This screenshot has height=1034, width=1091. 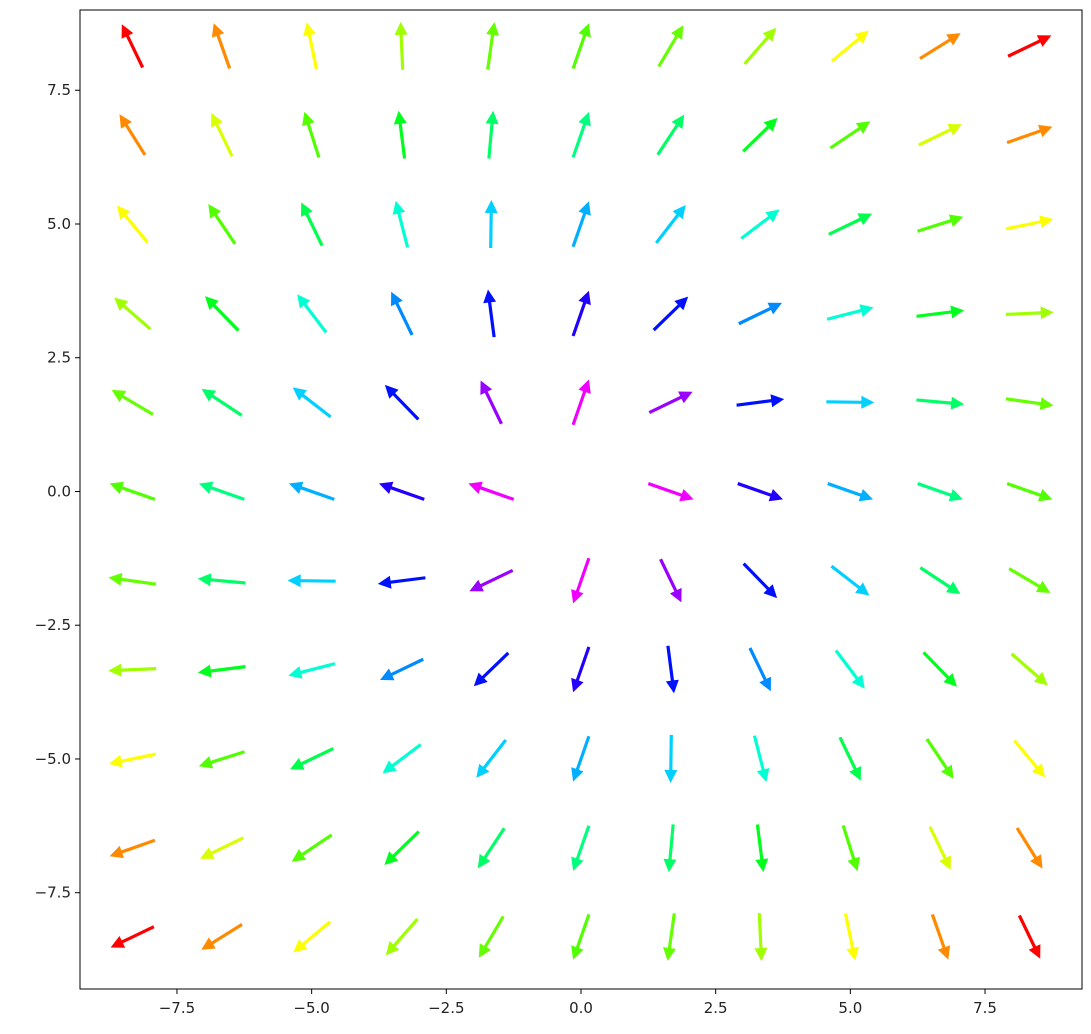 What do you see at coordinates (177, 1008) in the screenshot?
I see `x-tick-label: −7.5` at bounding box center [177, 1008].